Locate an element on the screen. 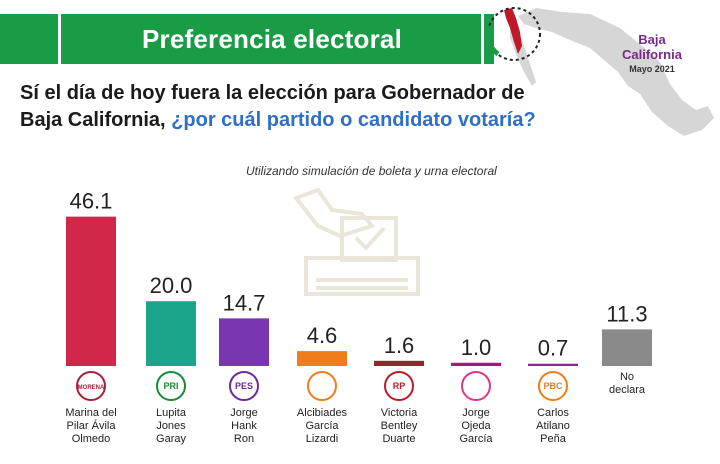 The width and height of the screenshot is (720, 464). morena-pt-pvem-logo is located at coordinates (91, 386).